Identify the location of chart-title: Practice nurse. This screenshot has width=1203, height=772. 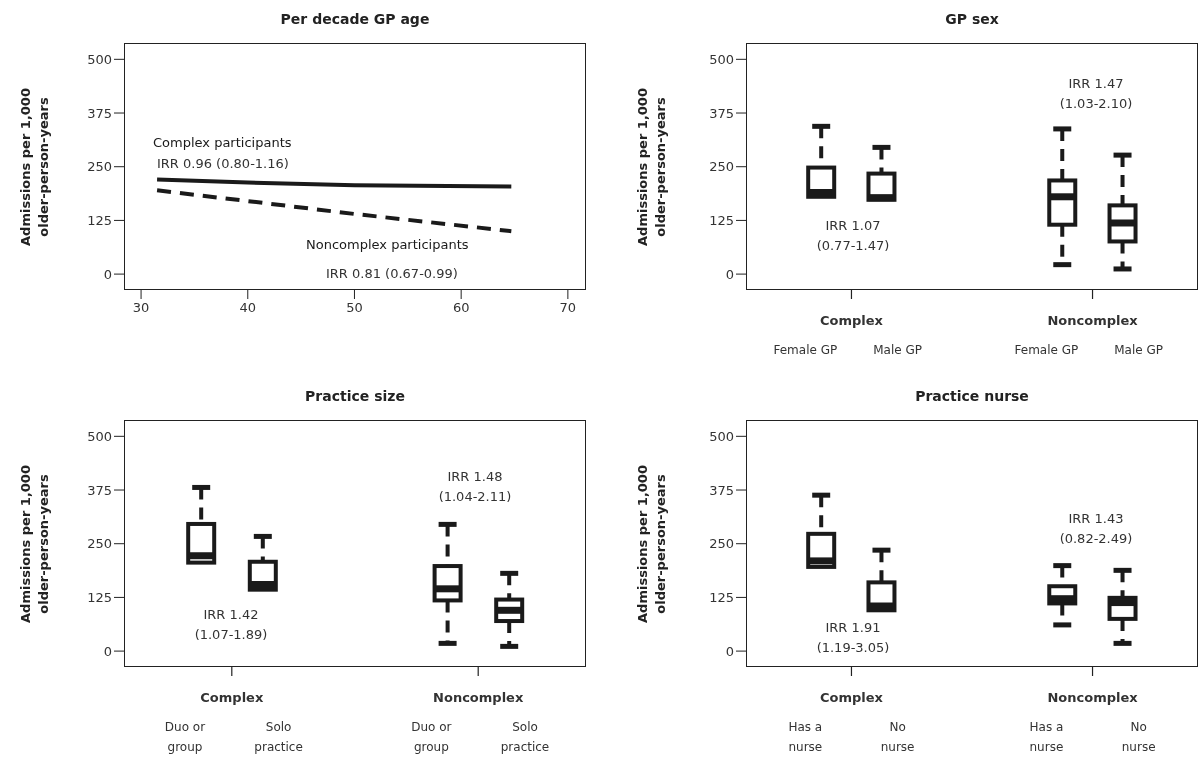
(972, 396).